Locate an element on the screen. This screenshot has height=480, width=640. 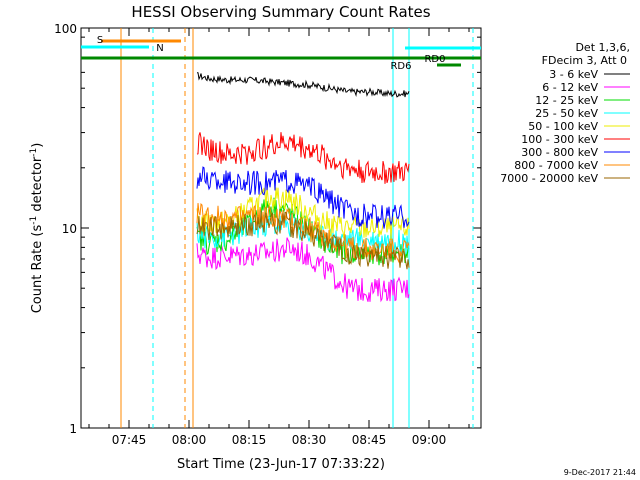
legend-label-5: 50 - 100 keV is located at coordinates (563, 126).